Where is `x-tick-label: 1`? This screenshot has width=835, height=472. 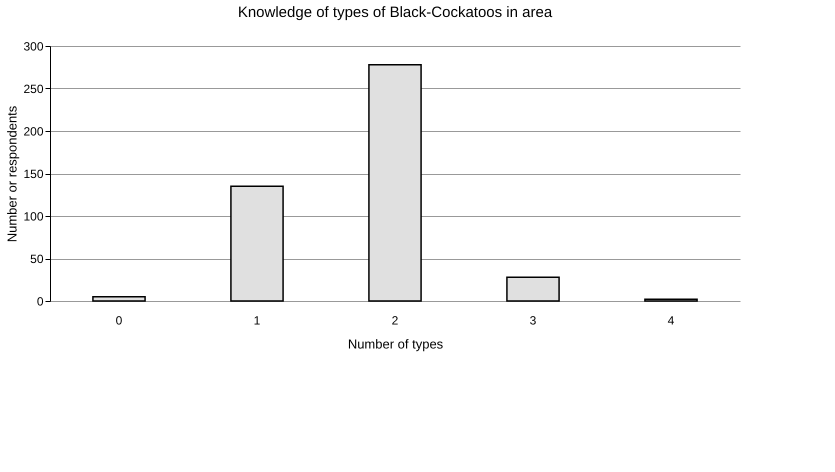
x-tick-label: 1 is located at coordinates (257, 321).